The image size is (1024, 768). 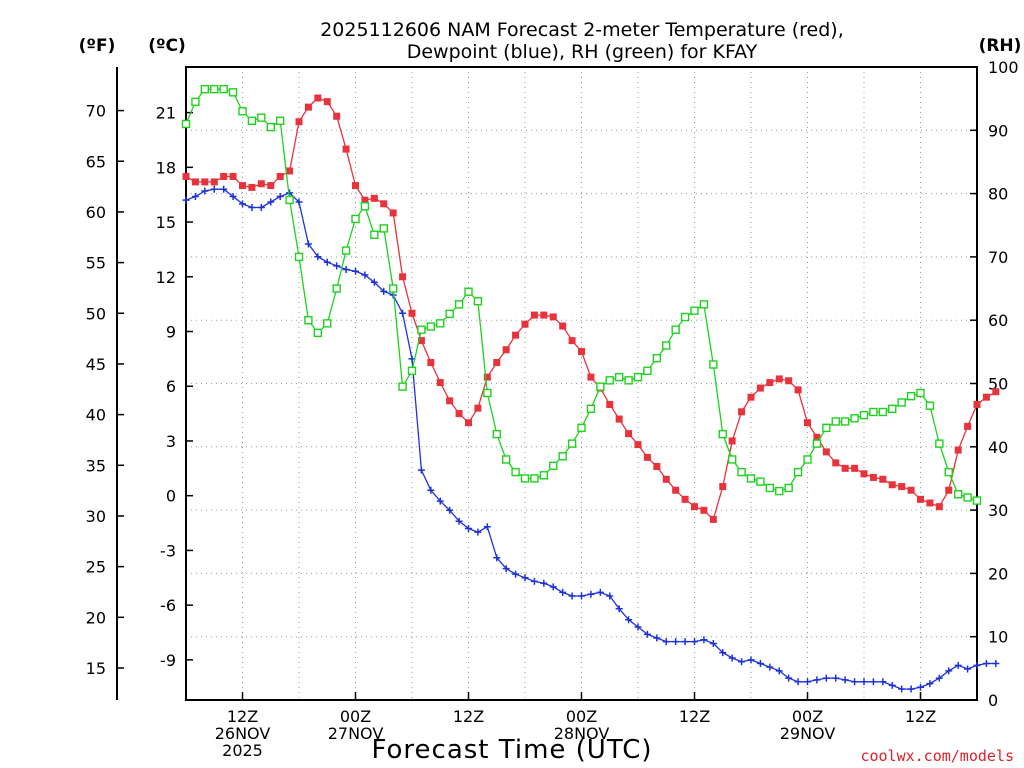 What do you see at coordinates (243, 733) in the screenshot?
I see `x-tick-label: 26NOV` at bounding box center [243, 733].